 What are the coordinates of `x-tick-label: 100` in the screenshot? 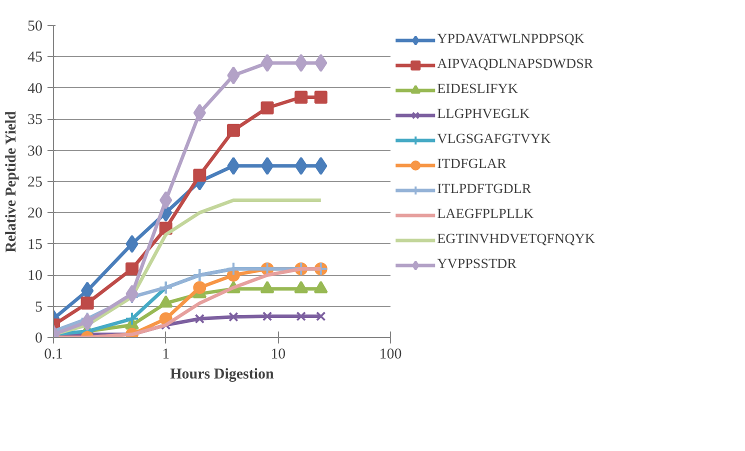 It's located at (390, 354).